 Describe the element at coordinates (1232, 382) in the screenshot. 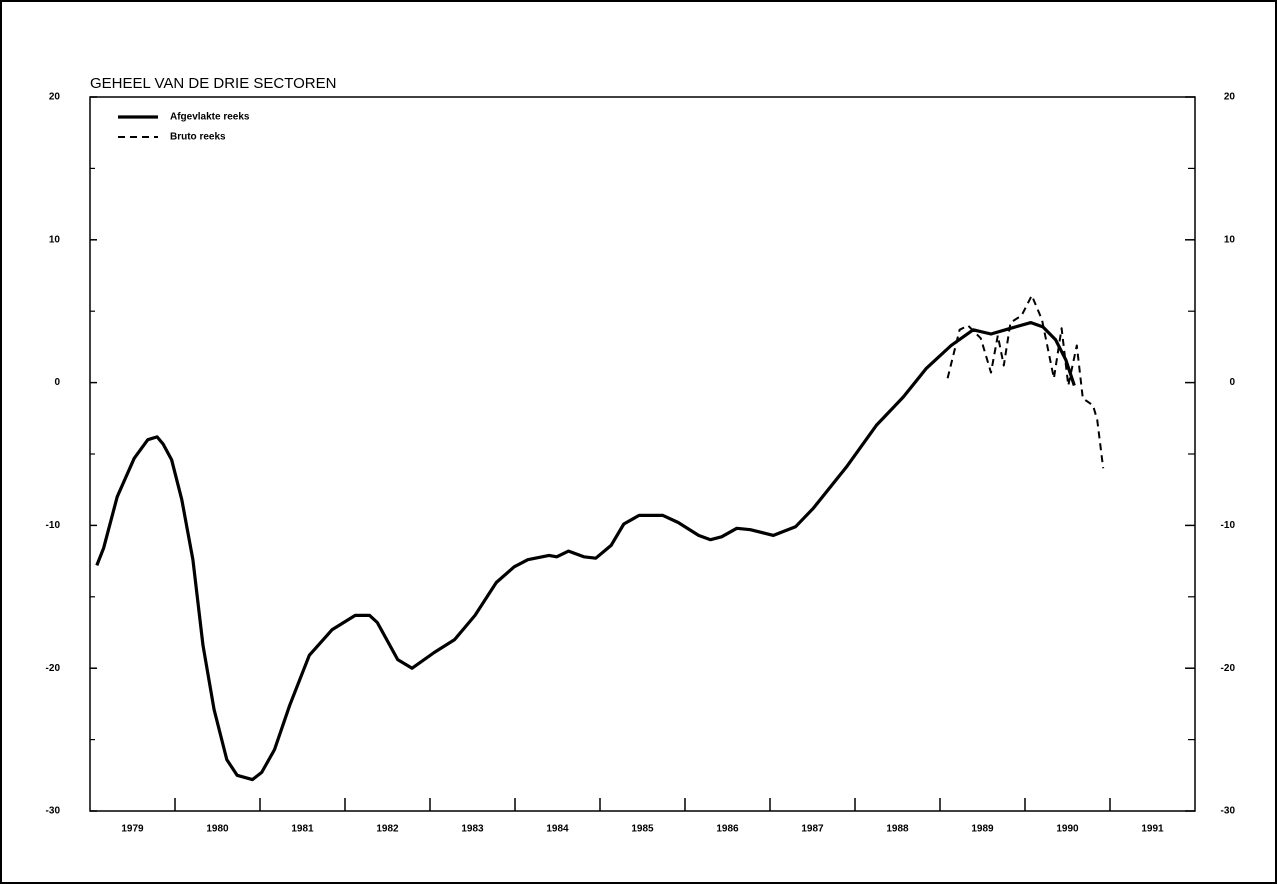

I see `y2-tick-label: 0` at that location.